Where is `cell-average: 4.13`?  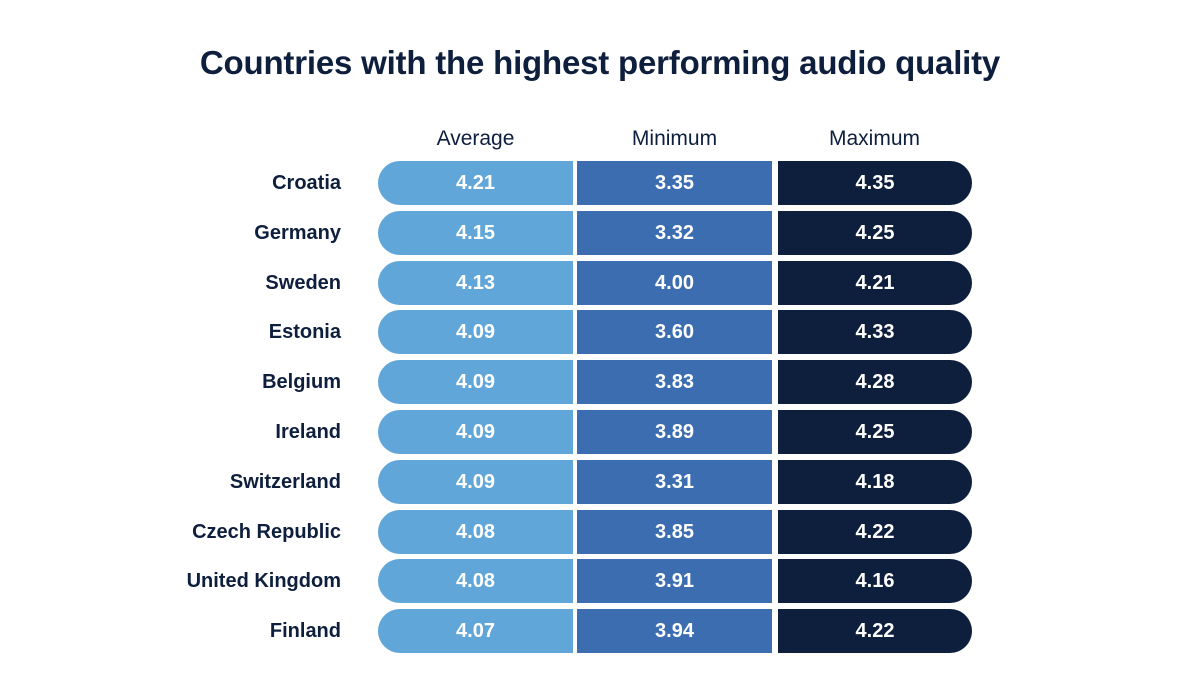 cell-average: 4.13 is located at coordinates (475, 283).